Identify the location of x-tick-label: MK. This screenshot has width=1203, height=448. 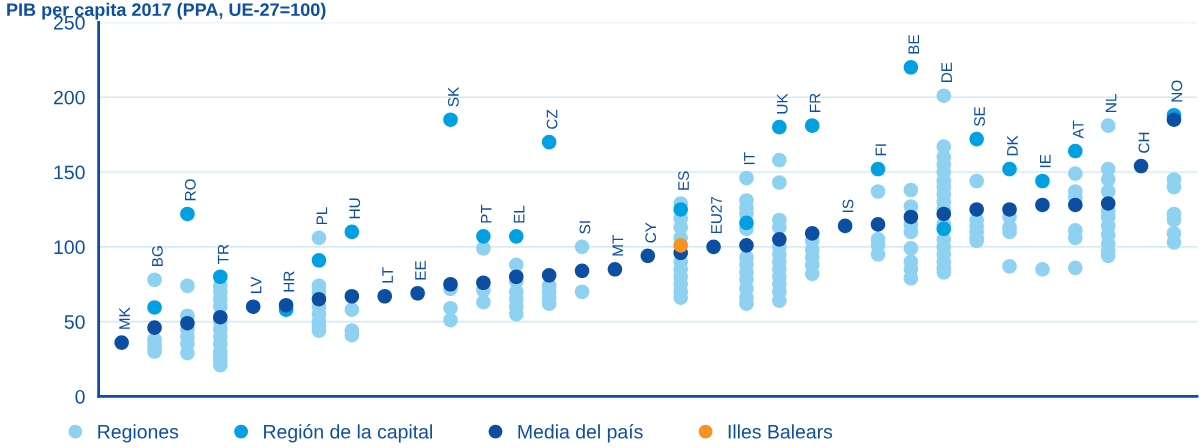
(124, 318).